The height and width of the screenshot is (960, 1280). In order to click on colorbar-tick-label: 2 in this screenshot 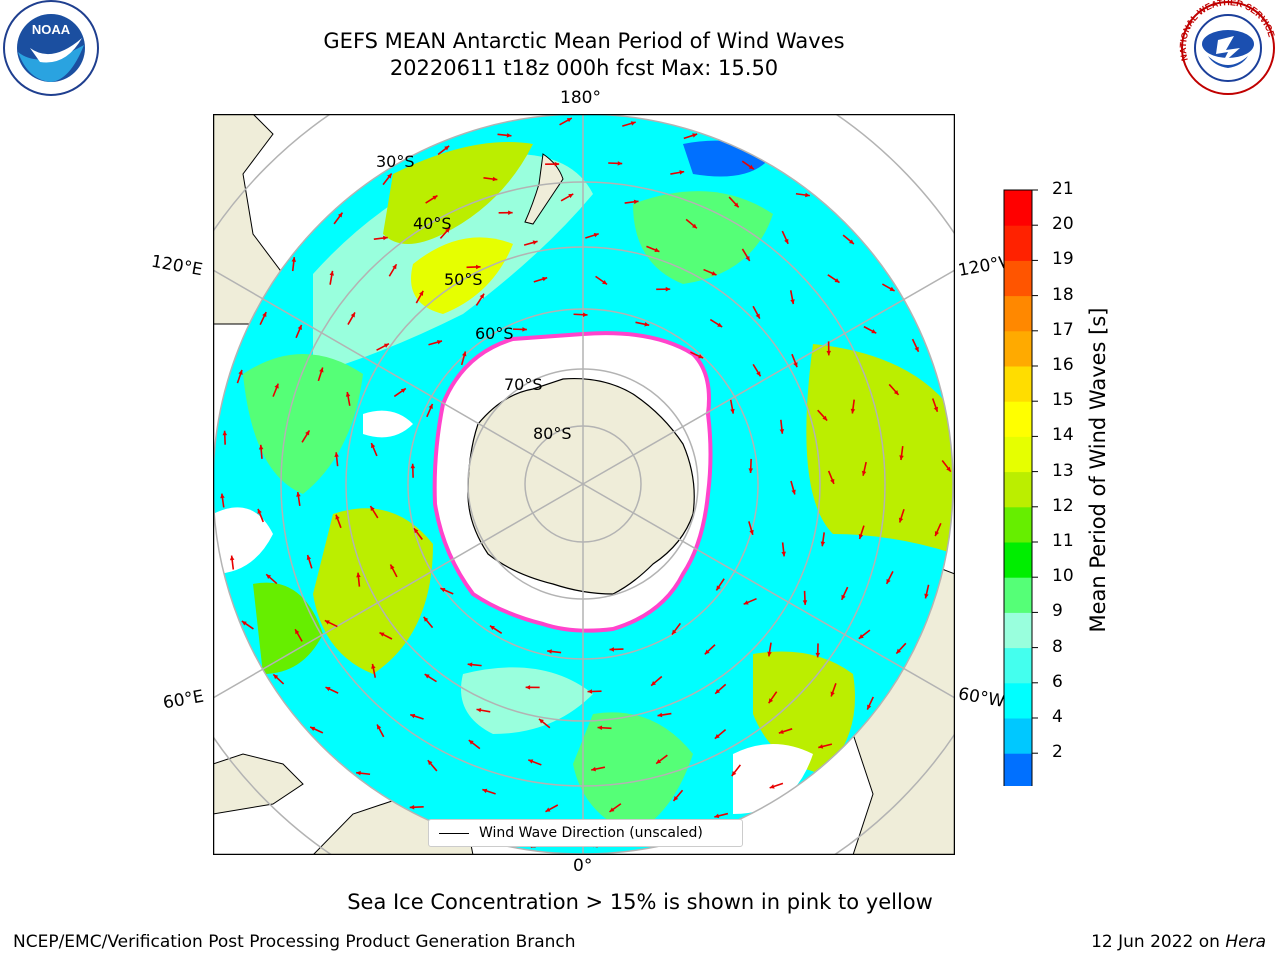, I will do `click(1057, 752)`.